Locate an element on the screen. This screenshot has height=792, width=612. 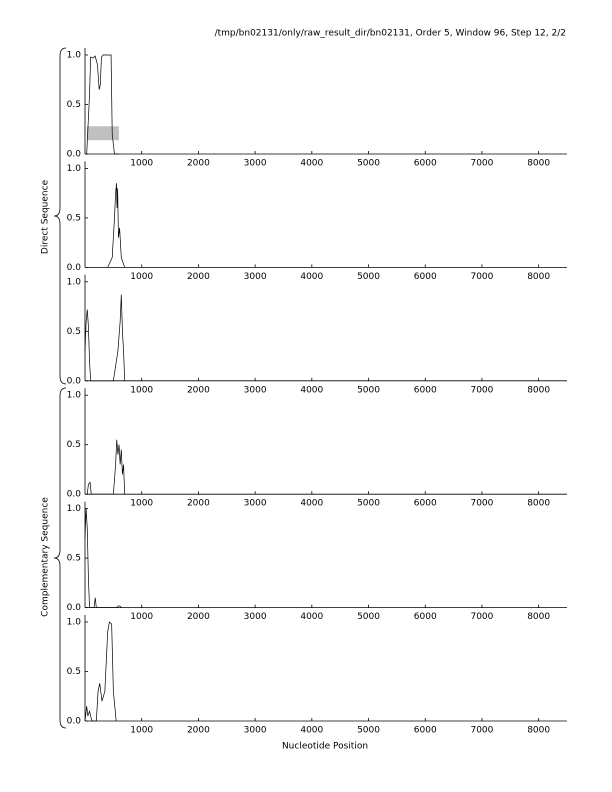
x-axis-label: Nucleotide Position is located at coordinates (325, 747).